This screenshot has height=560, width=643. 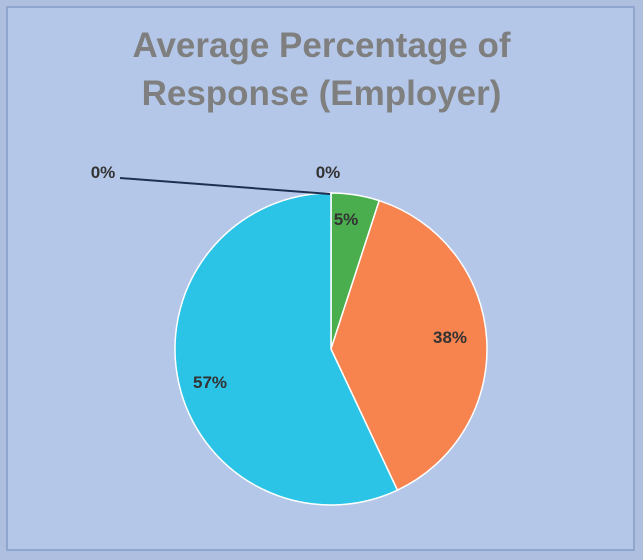 I want to click on data-label-2: 38%, so click(x=450, y=337).